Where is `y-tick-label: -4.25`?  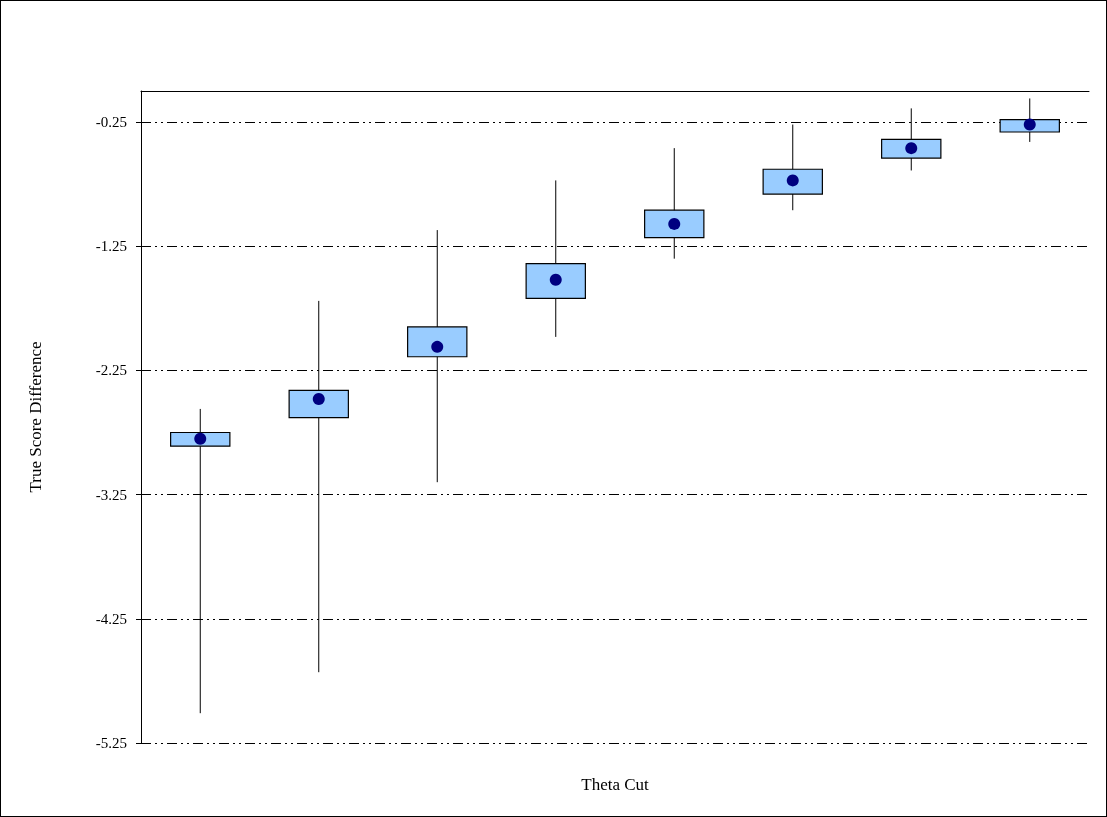
y-tick-label: -4.25 is located at coordinates (111, 618).